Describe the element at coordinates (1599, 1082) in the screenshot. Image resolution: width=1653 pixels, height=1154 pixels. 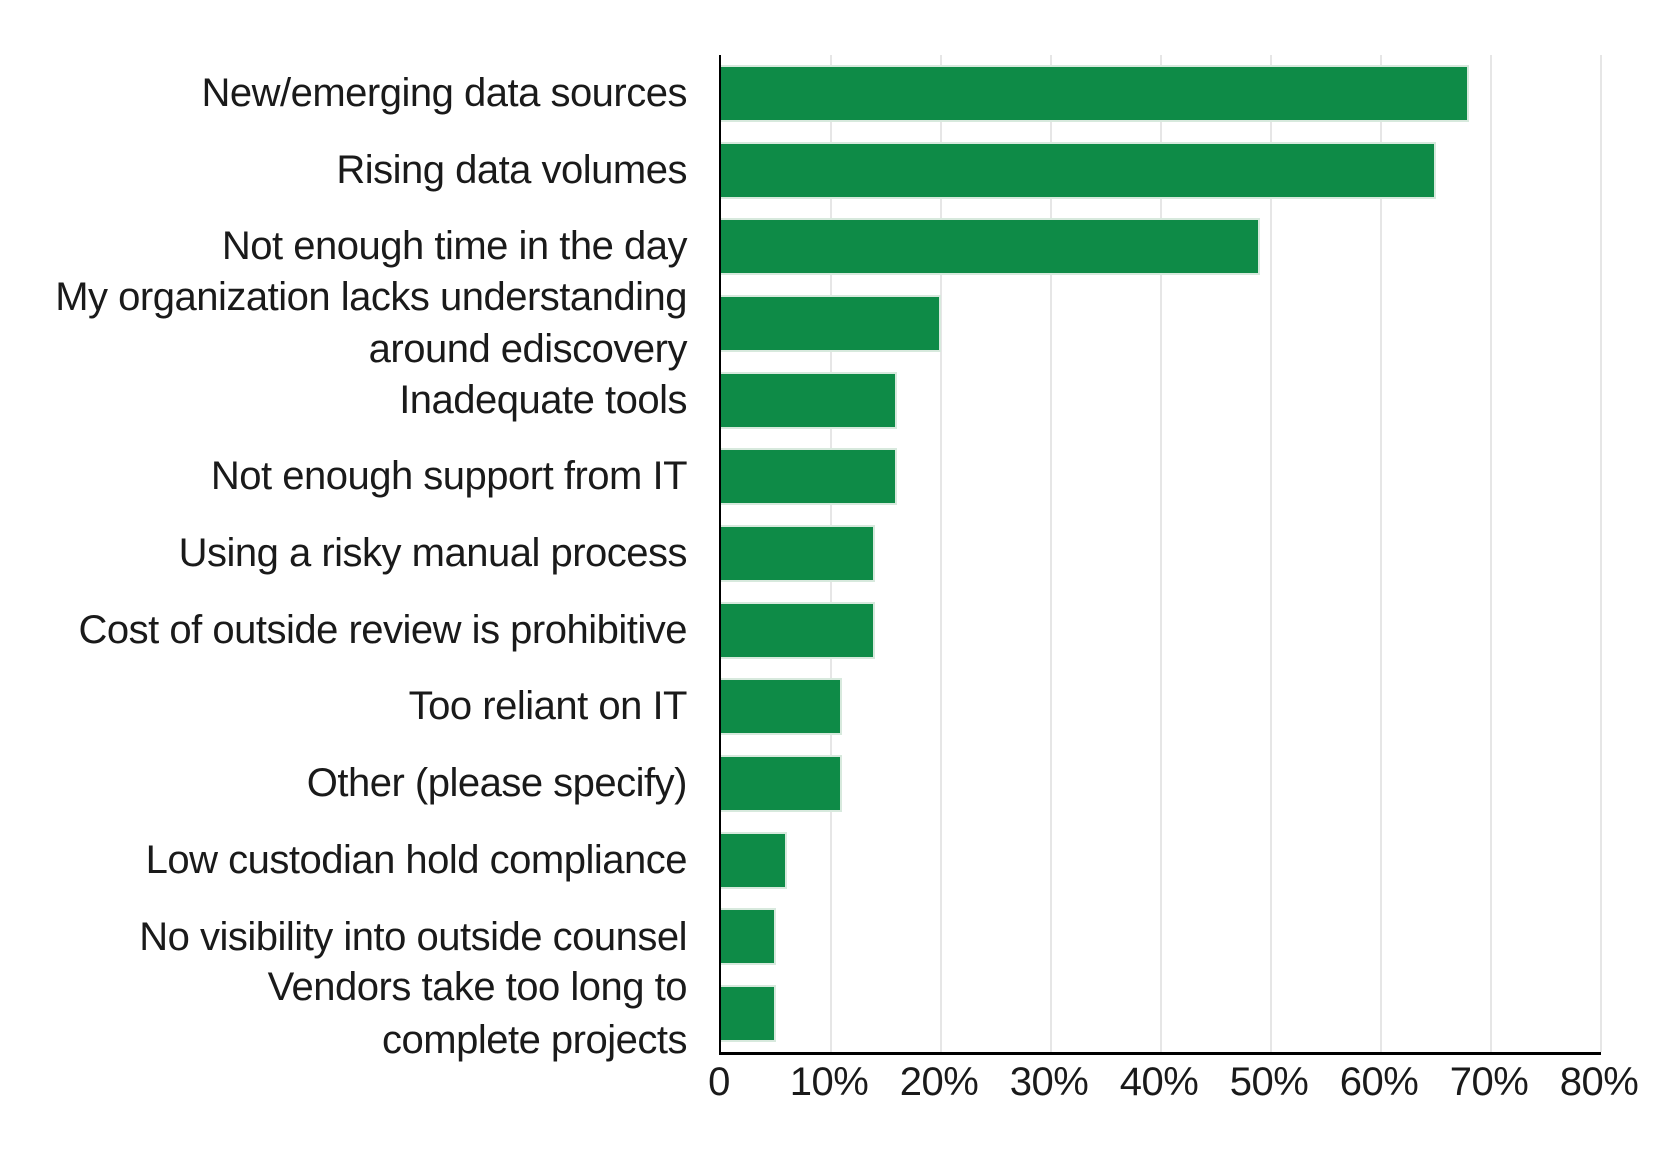
I see `x-tick-label: 80%` at that location.